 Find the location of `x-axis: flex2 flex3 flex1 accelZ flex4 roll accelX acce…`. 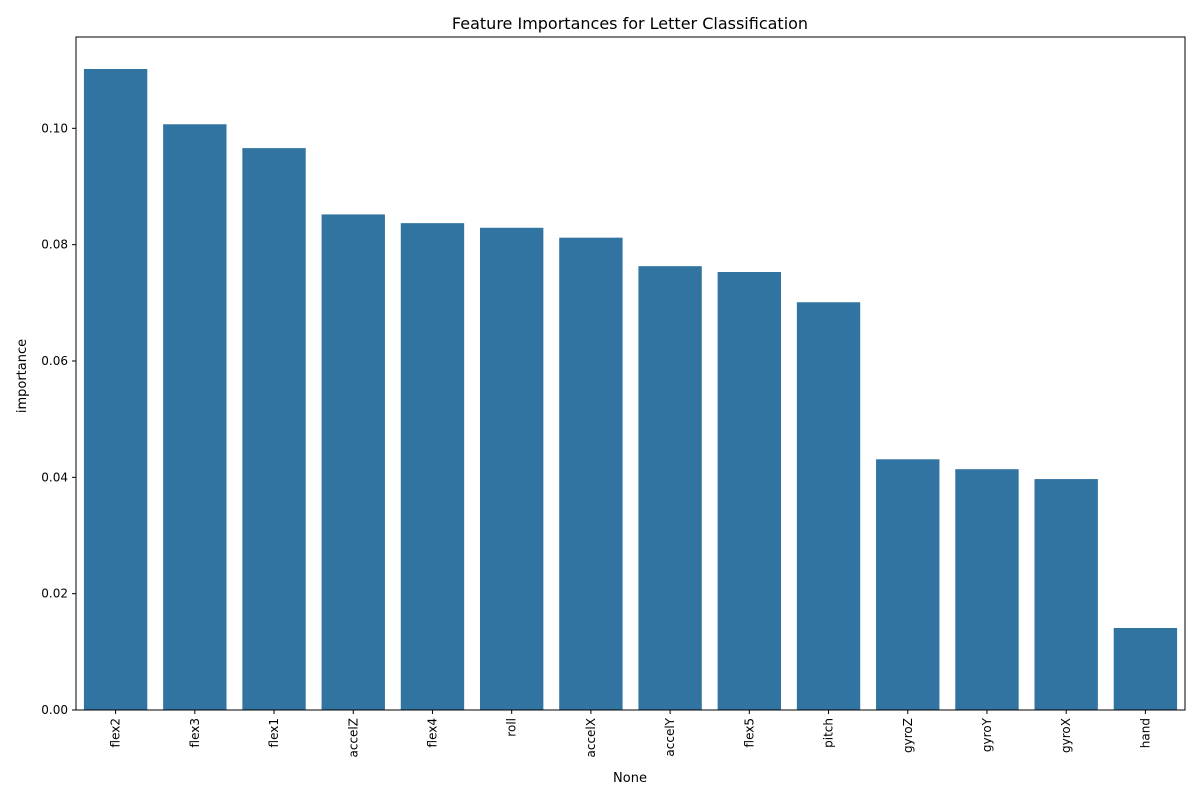

x-axis: flex2 flex3 flex1 accelZ flex4 roll accelX acce… is located at coordinates (630, 734).